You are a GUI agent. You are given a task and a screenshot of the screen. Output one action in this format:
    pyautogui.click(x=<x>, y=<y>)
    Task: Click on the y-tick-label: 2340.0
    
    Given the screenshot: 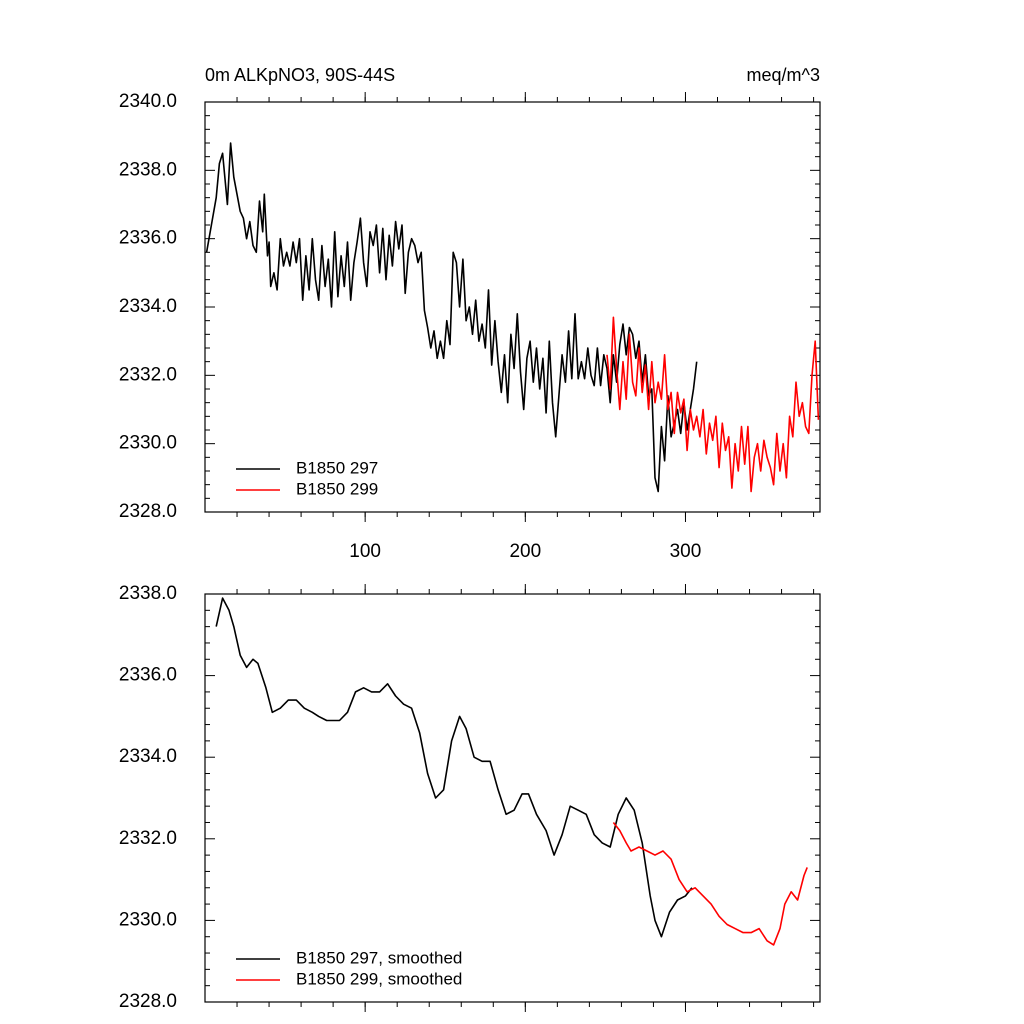 What is the action you would take?
    pyautogui.click(x=148, y=101)
    